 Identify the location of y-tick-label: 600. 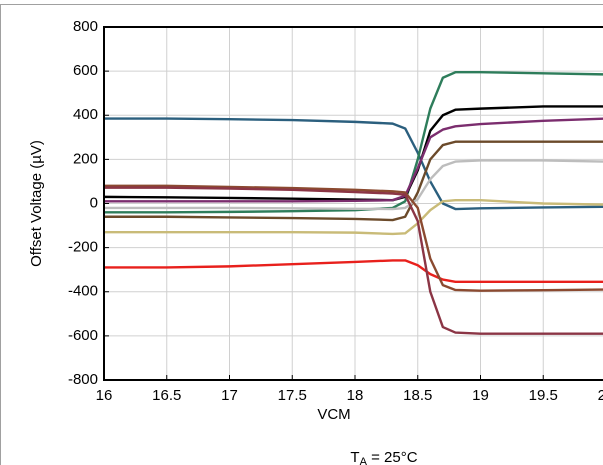
(85, 70).